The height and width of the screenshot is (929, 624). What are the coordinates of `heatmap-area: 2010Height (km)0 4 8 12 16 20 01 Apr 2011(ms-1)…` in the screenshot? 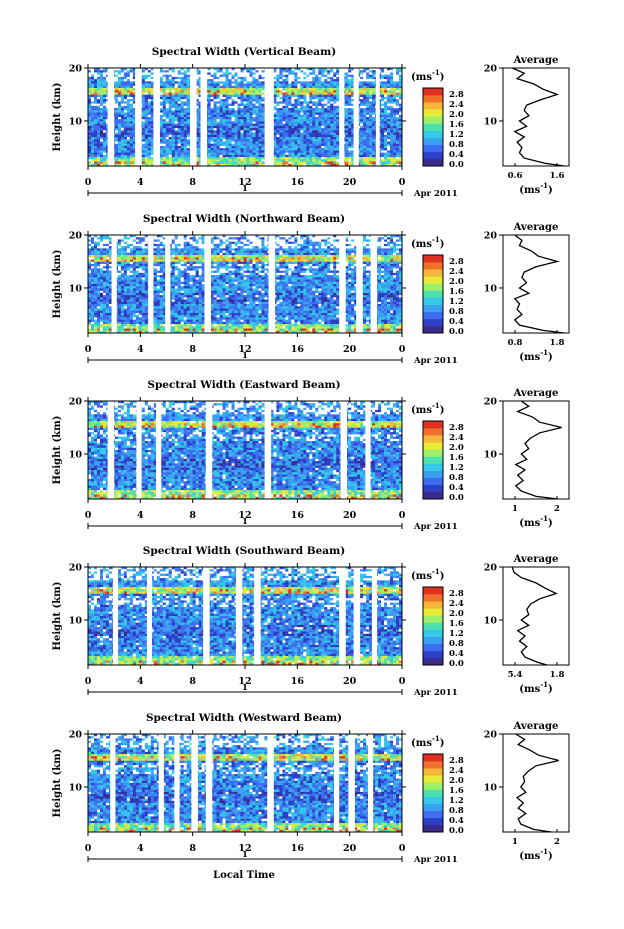 It's located at (310, 294).